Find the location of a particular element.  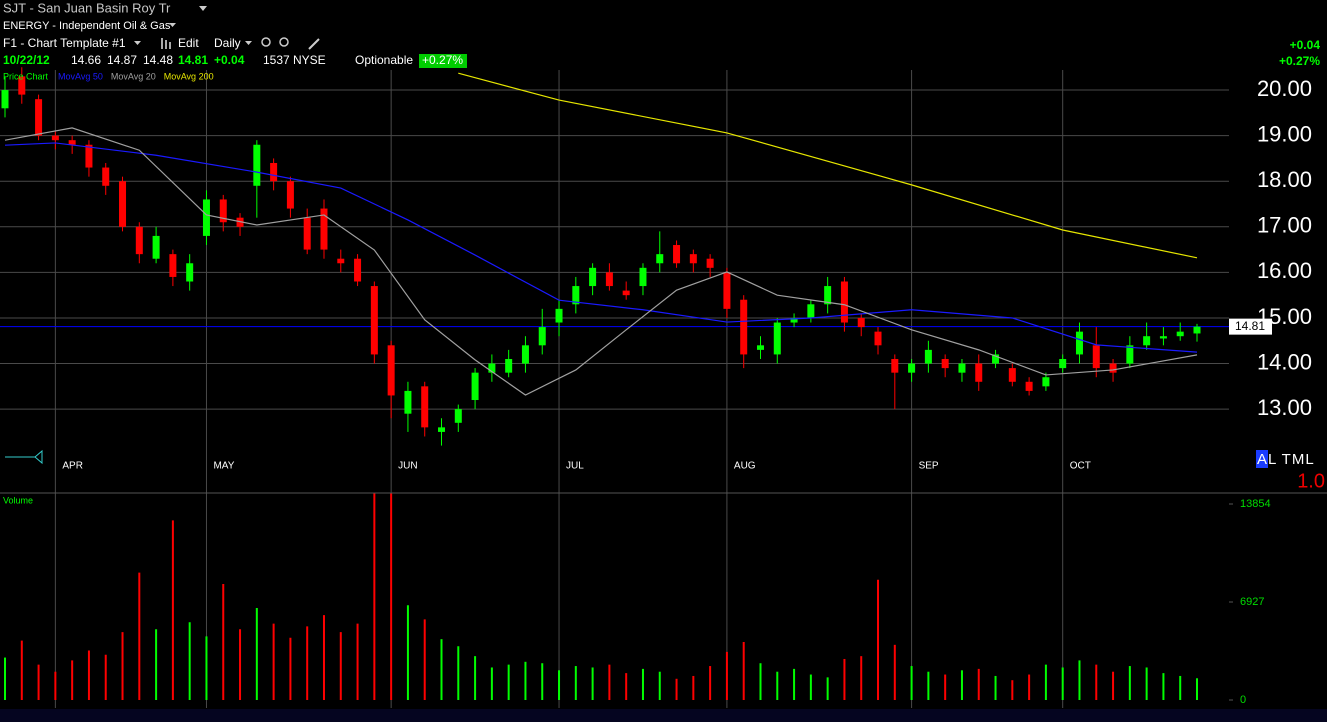

sector: ENERGY - Independent Oil & Gas is located at coordinates (87, 26).